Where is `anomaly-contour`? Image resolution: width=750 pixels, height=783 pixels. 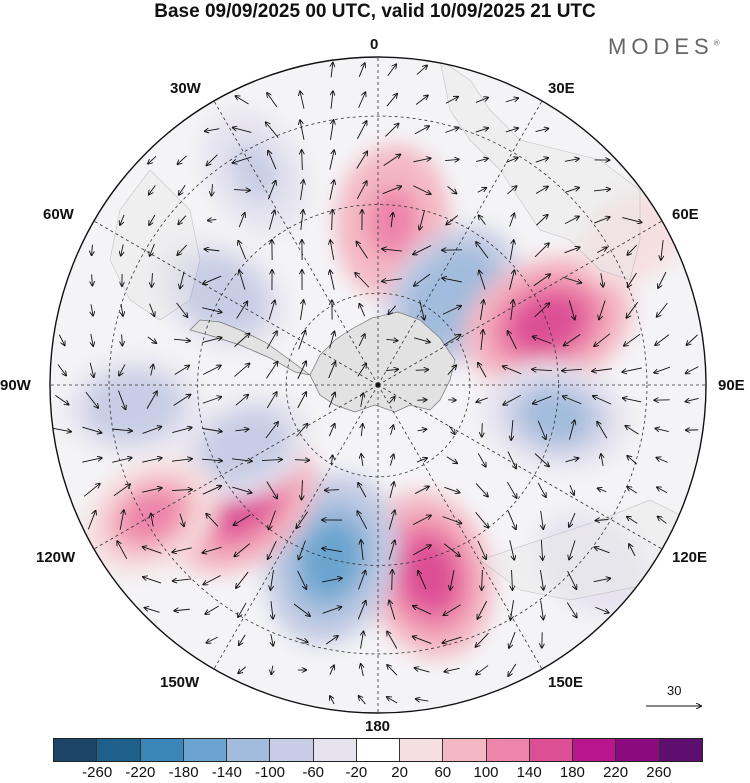
anomaly-contour is located at coordinates (133, 406).